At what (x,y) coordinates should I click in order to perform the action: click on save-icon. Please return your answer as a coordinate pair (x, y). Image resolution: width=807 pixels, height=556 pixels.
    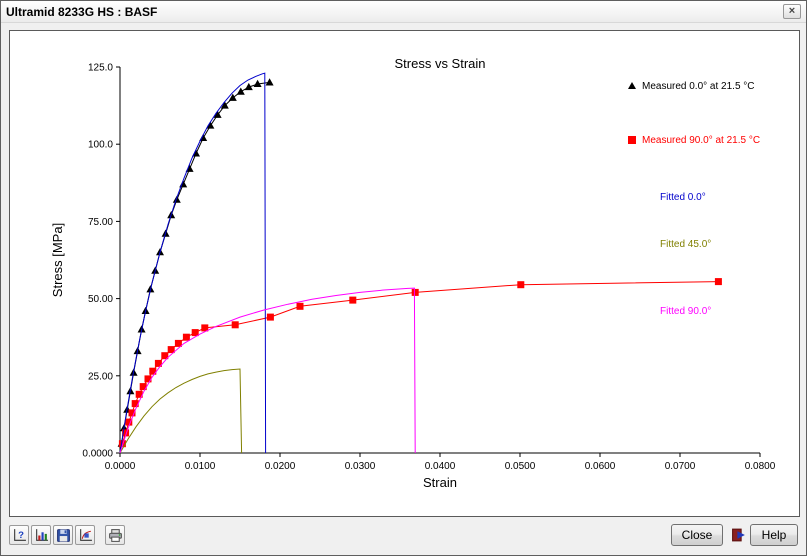
    Looking at the image, I should click on (63, 535).